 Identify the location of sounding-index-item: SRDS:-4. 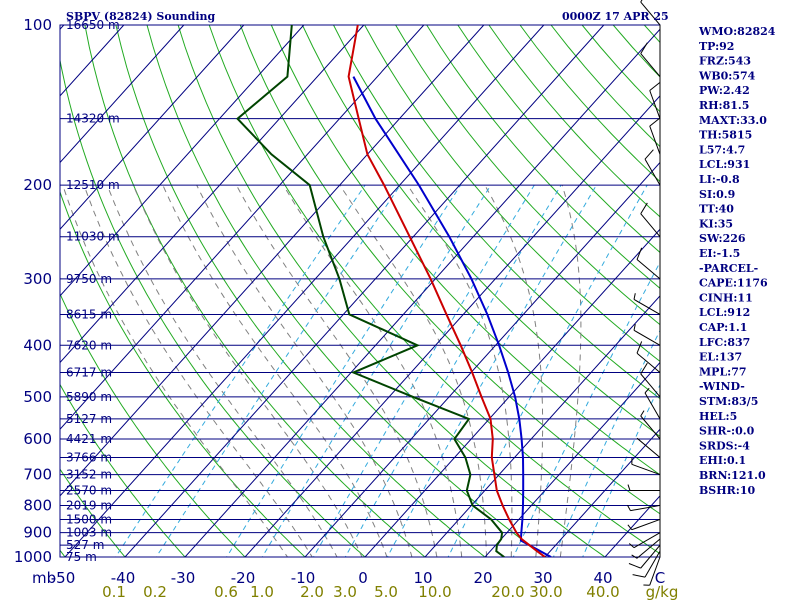
(724, 445).